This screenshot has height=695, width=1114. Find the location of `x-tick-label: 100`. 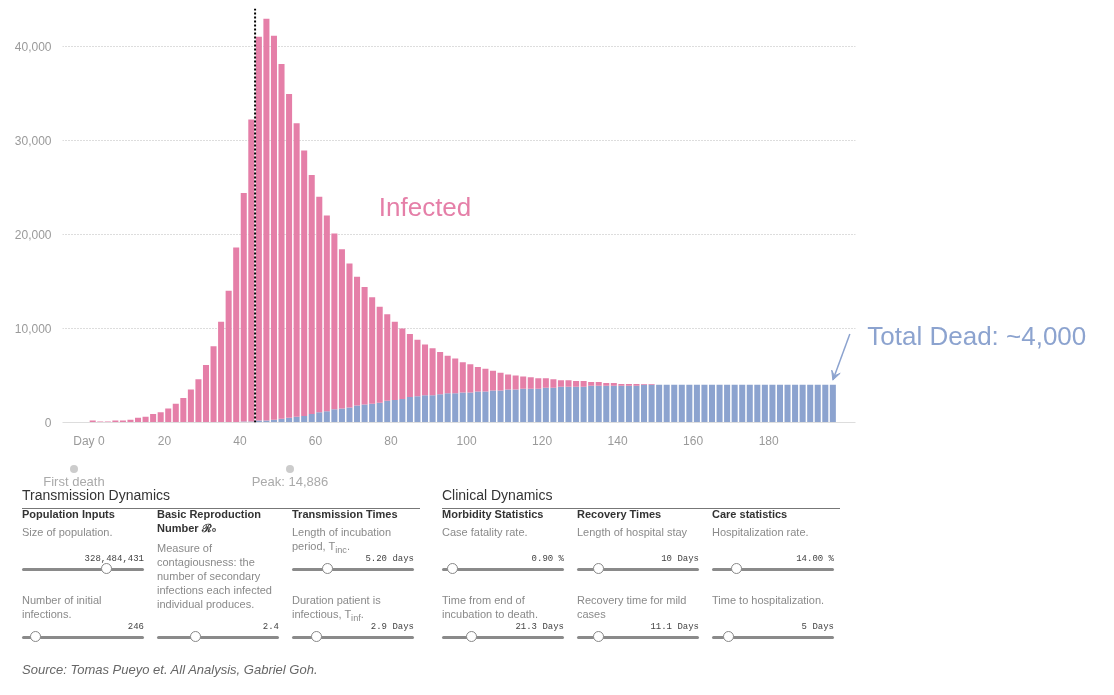

x-tick-label: 100 is located at coordinates (466, 440).